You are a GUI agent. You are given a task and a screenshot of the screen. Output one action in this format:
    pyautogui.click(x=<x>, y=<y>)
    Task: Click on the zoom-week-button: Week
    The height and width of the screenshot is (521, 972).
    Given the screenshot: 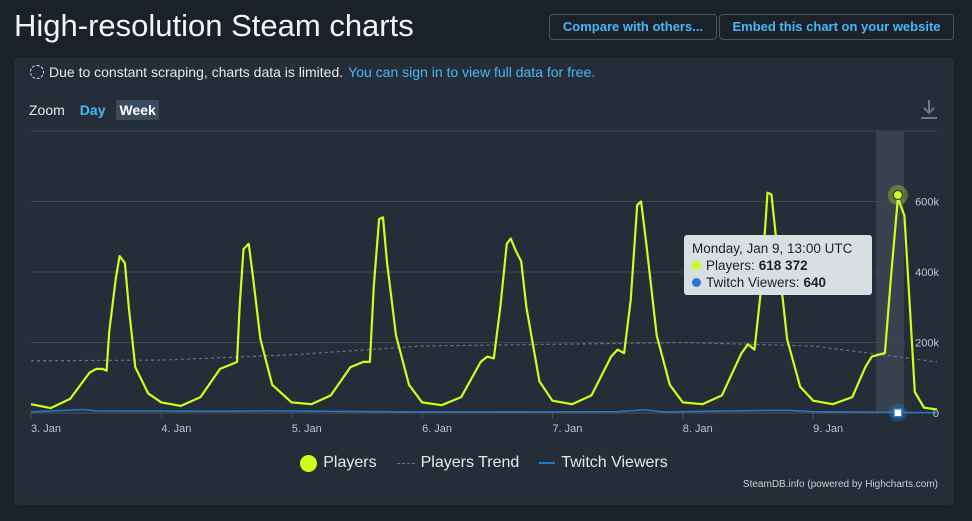 What is the action you would take?
    pyautogui.click(x=137, y=110)
    